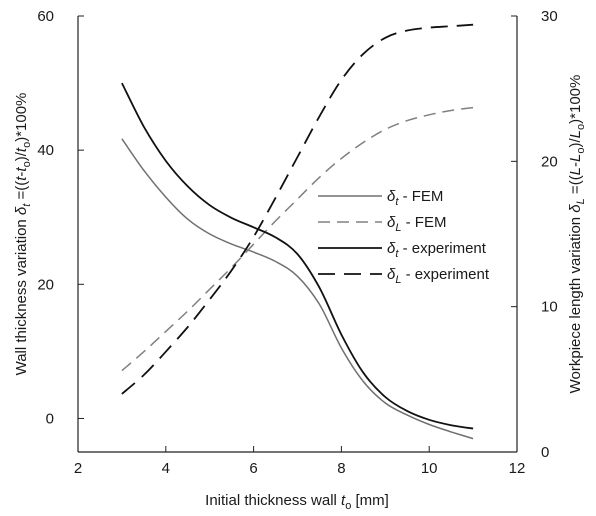  I want to click on y-left-tick-label: 40, so click(45, 150).